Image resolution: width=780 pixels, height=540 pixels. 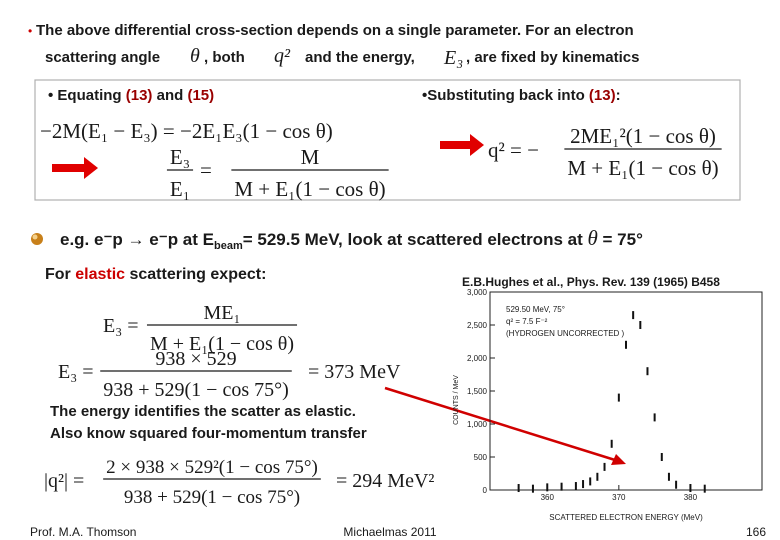 What do you see at coordinates (477, 391) in the screenshot?
I see `y-tick-label: 1,500` at bounding box center [477, 391].